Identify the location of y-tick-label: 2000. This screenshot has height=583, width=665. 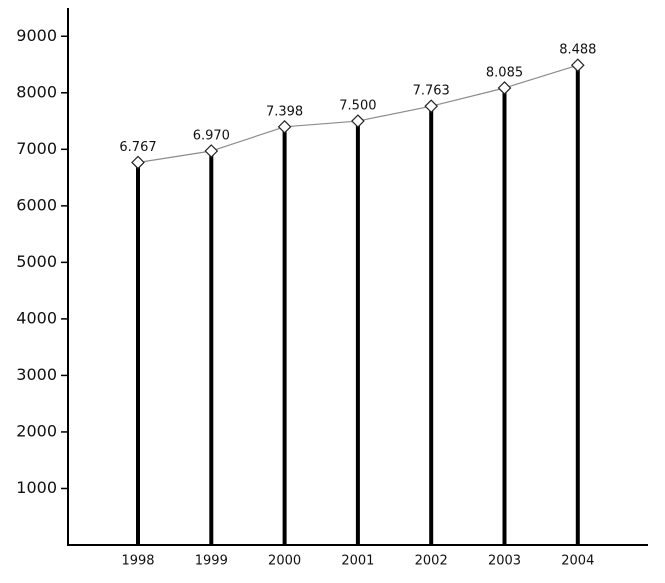
(36, 430).